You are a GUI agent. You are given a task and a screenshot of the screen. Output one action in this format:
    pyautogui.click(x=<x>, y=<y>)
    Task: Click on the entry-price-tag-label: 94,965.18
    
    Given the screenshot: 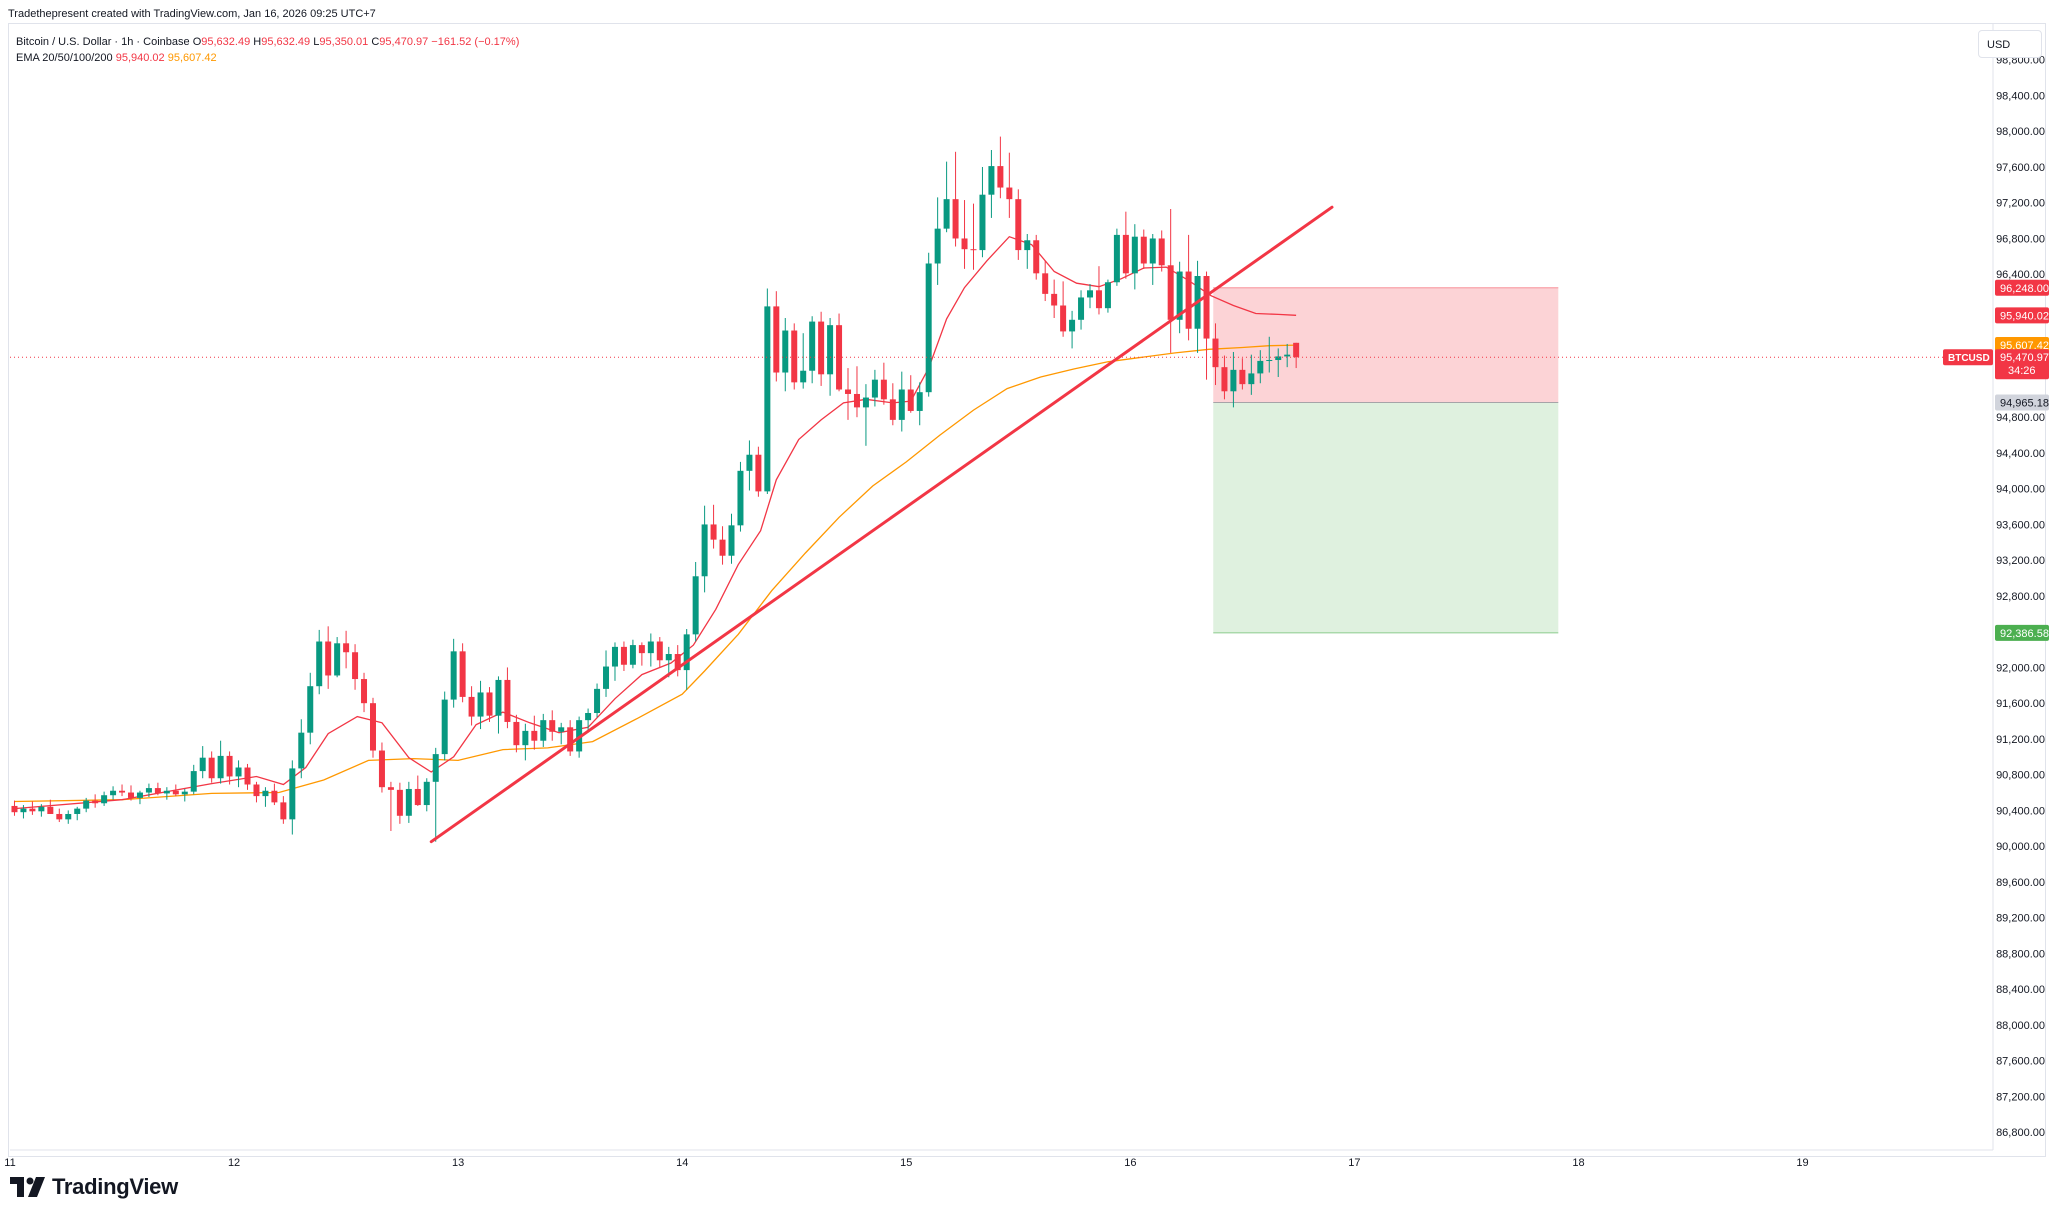 What is the action you would take?
    pyautogui.click(x=2024, y=403)
    